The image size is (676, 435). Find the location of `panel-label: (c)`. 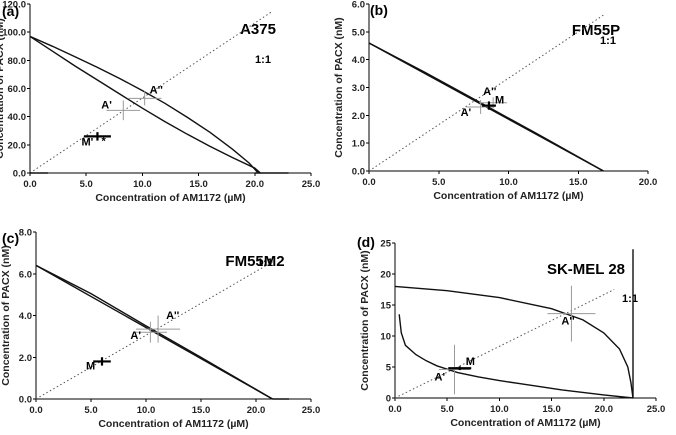

panel-label: (c) is located at coordinates (10, 238).